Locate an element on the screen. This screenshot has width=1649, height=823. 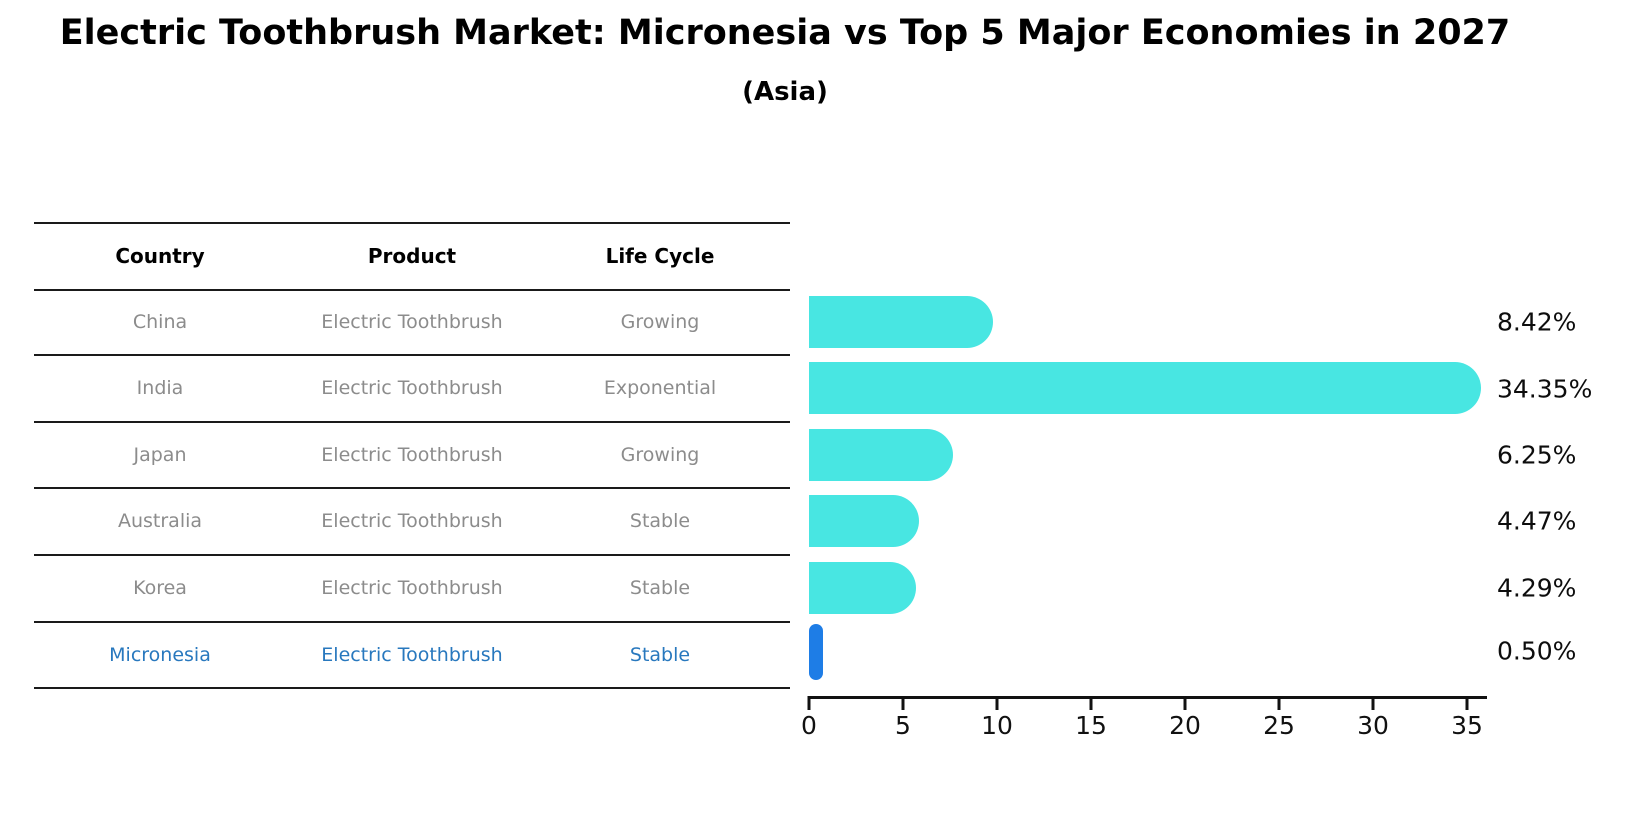
page-subtitle: (Asia) is located at coordinates (785, 92).